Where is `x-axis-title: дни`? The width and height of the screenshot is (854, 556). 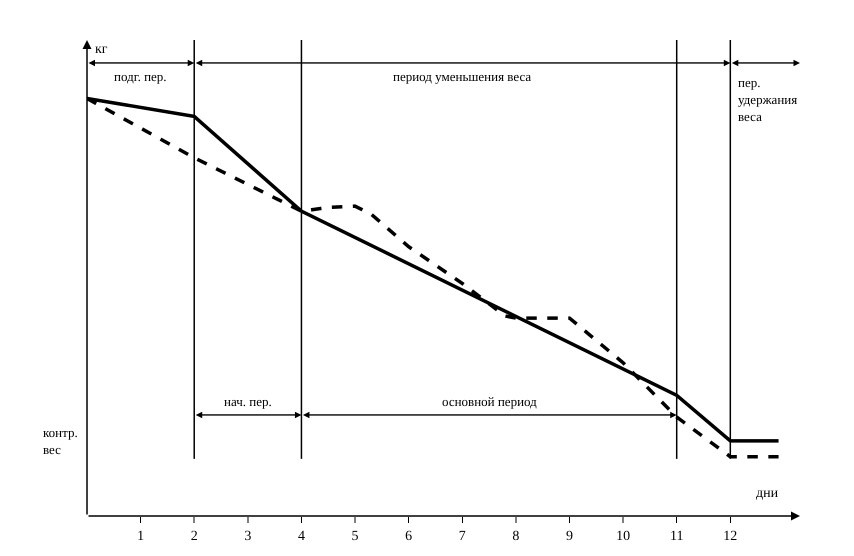
x-axis-title: дни is located at coordinates (767, 493).